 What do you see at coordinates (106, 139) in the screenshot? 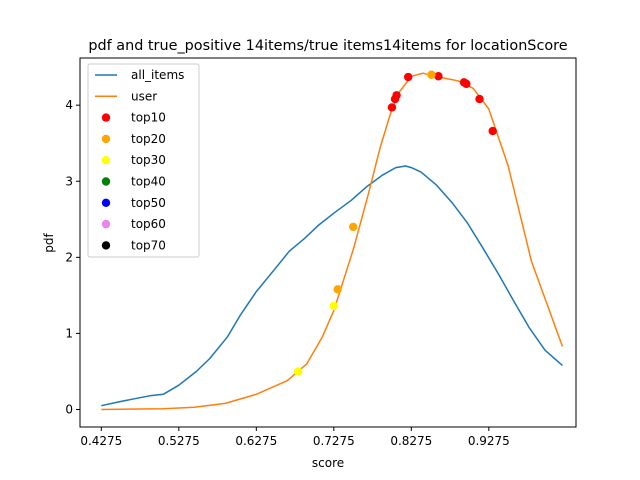
I see `legend-swatch-top20` at bounding box center [106, 139].